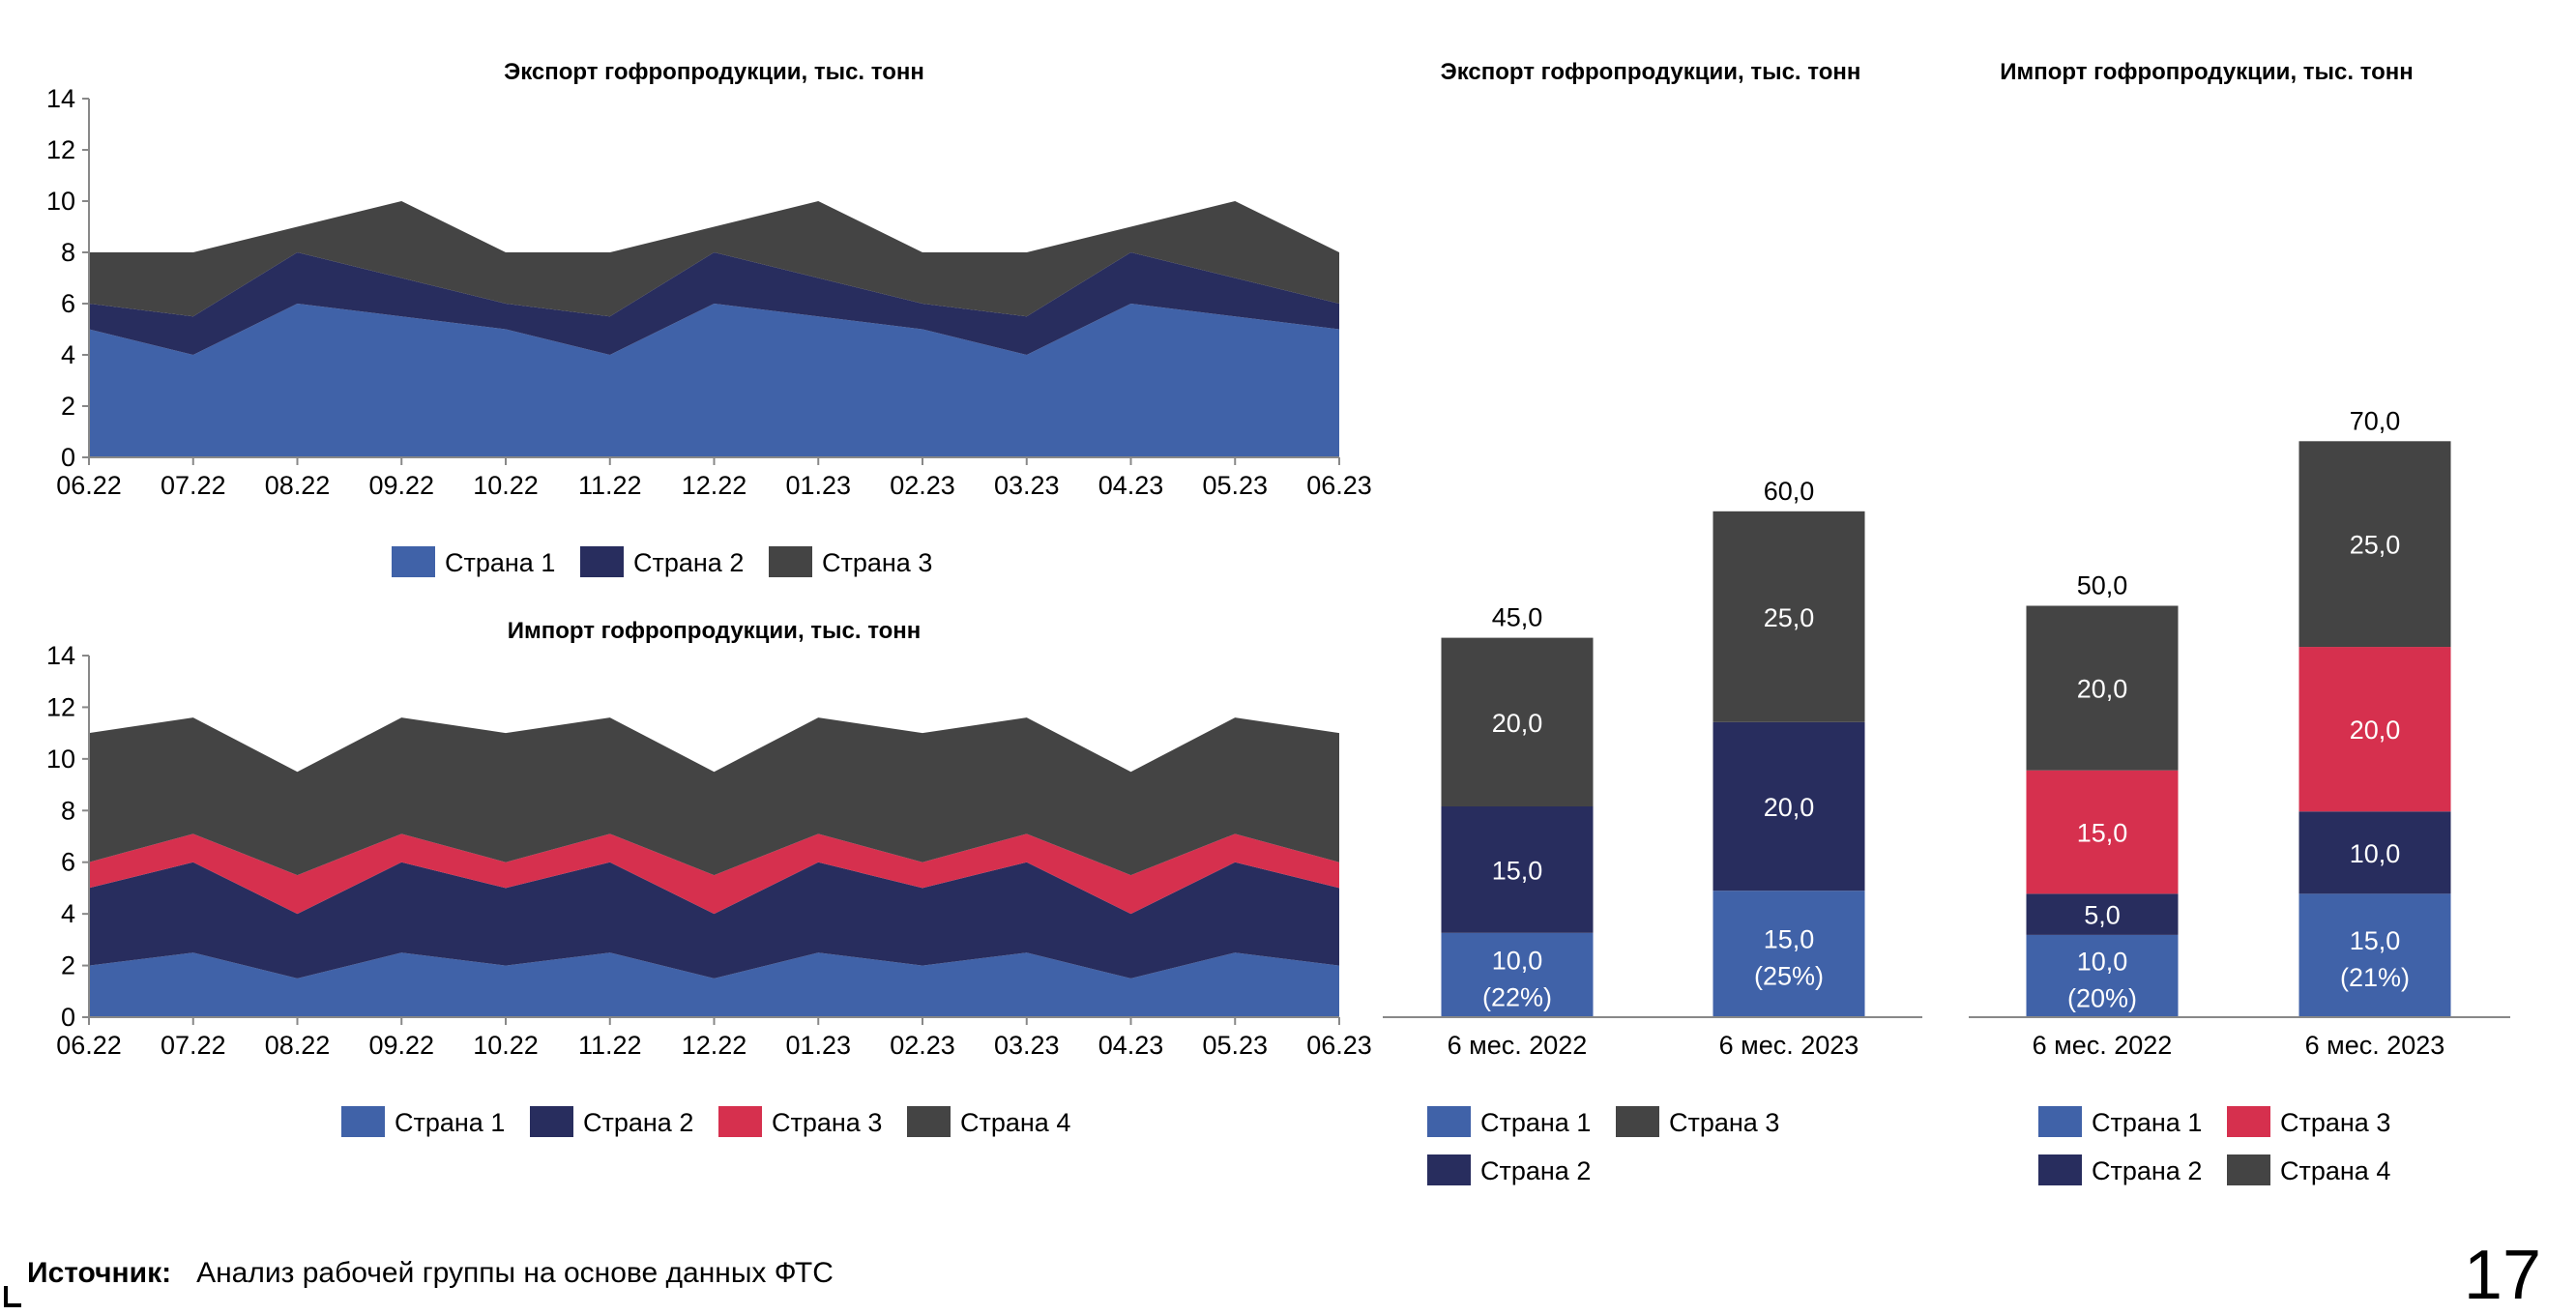 This screenshot has height=1315, width=2576. Describe the element at coordinates (1235, 485) in the screenshot. I see `x-tick-label: 05.23` at that location.